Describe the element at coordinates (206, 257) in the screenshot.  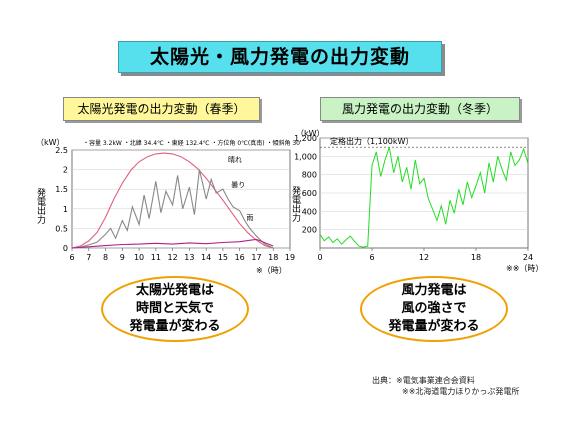
I see `solar-x-tick-label: 14` at that location.